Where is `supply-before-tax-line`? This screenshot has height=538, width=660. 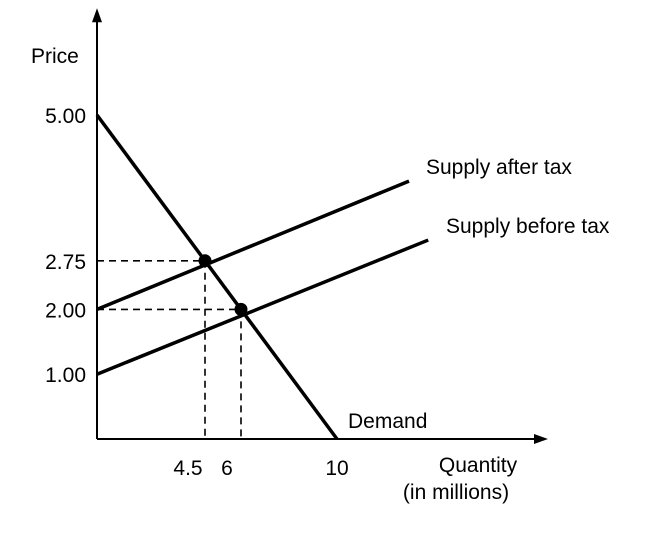 supply-before-tax-line is located at coordinates (262, 307).